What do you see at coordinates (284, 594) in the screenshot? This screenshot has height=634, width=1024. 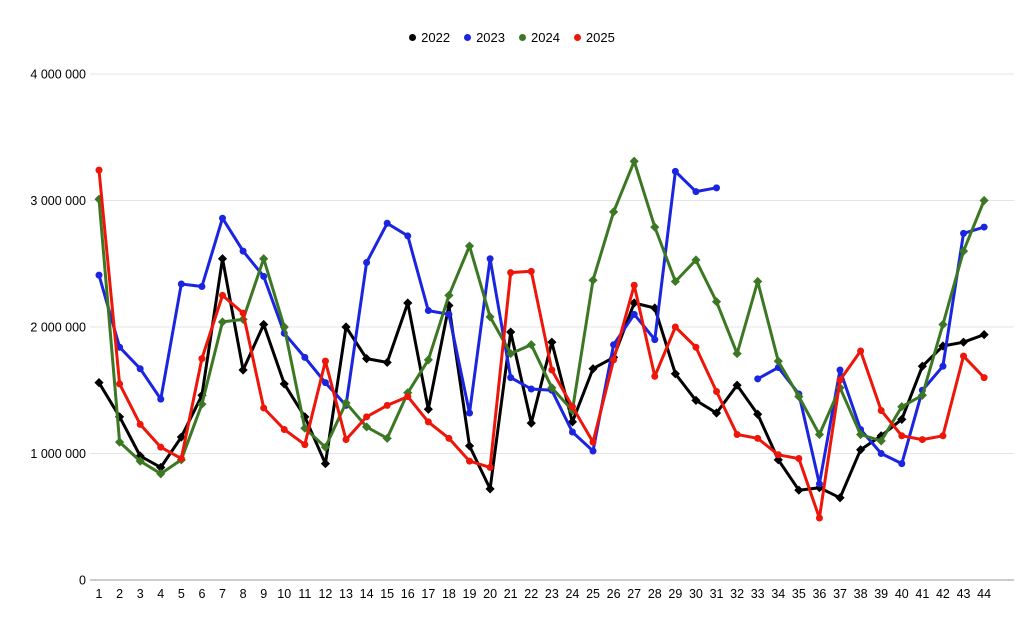 I see `x-tick-label: 10` at bounding box center [284, 594].